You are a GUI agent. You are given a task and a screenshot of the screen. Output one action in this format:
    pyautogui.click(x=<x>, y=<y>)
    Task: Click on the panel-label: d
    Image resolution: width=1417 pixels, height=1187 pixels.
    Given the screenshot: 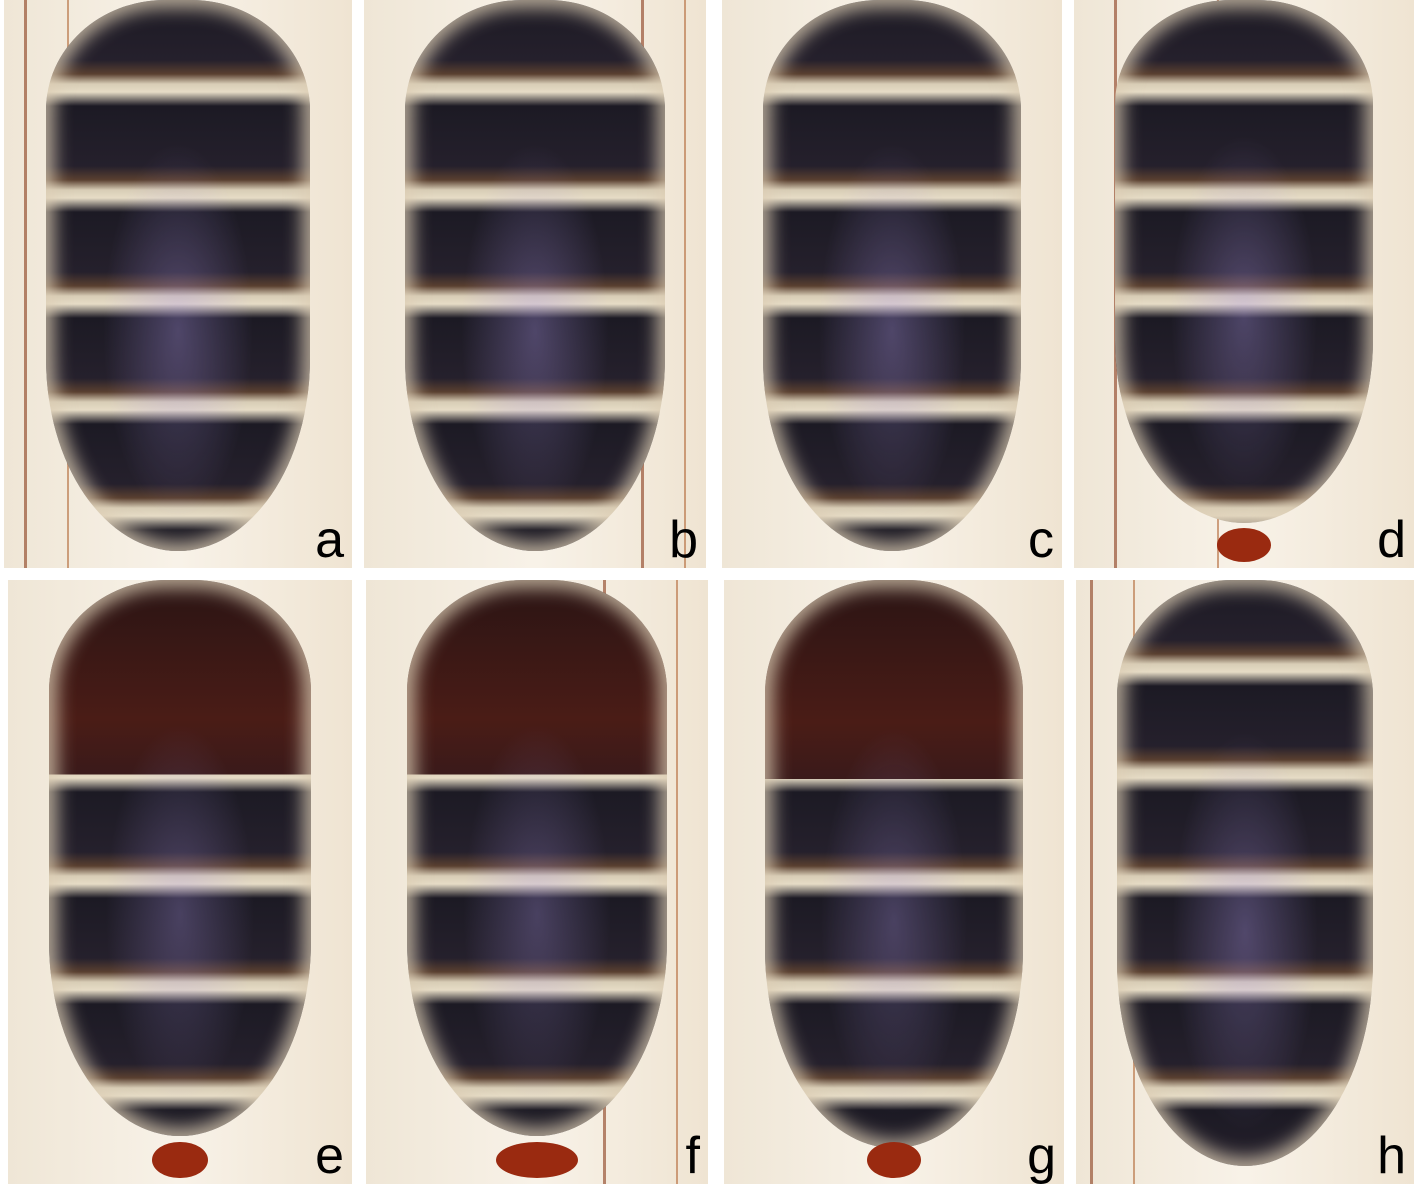 What is the action you would take?
    pyautogui.click(x=1391, y=539)
    